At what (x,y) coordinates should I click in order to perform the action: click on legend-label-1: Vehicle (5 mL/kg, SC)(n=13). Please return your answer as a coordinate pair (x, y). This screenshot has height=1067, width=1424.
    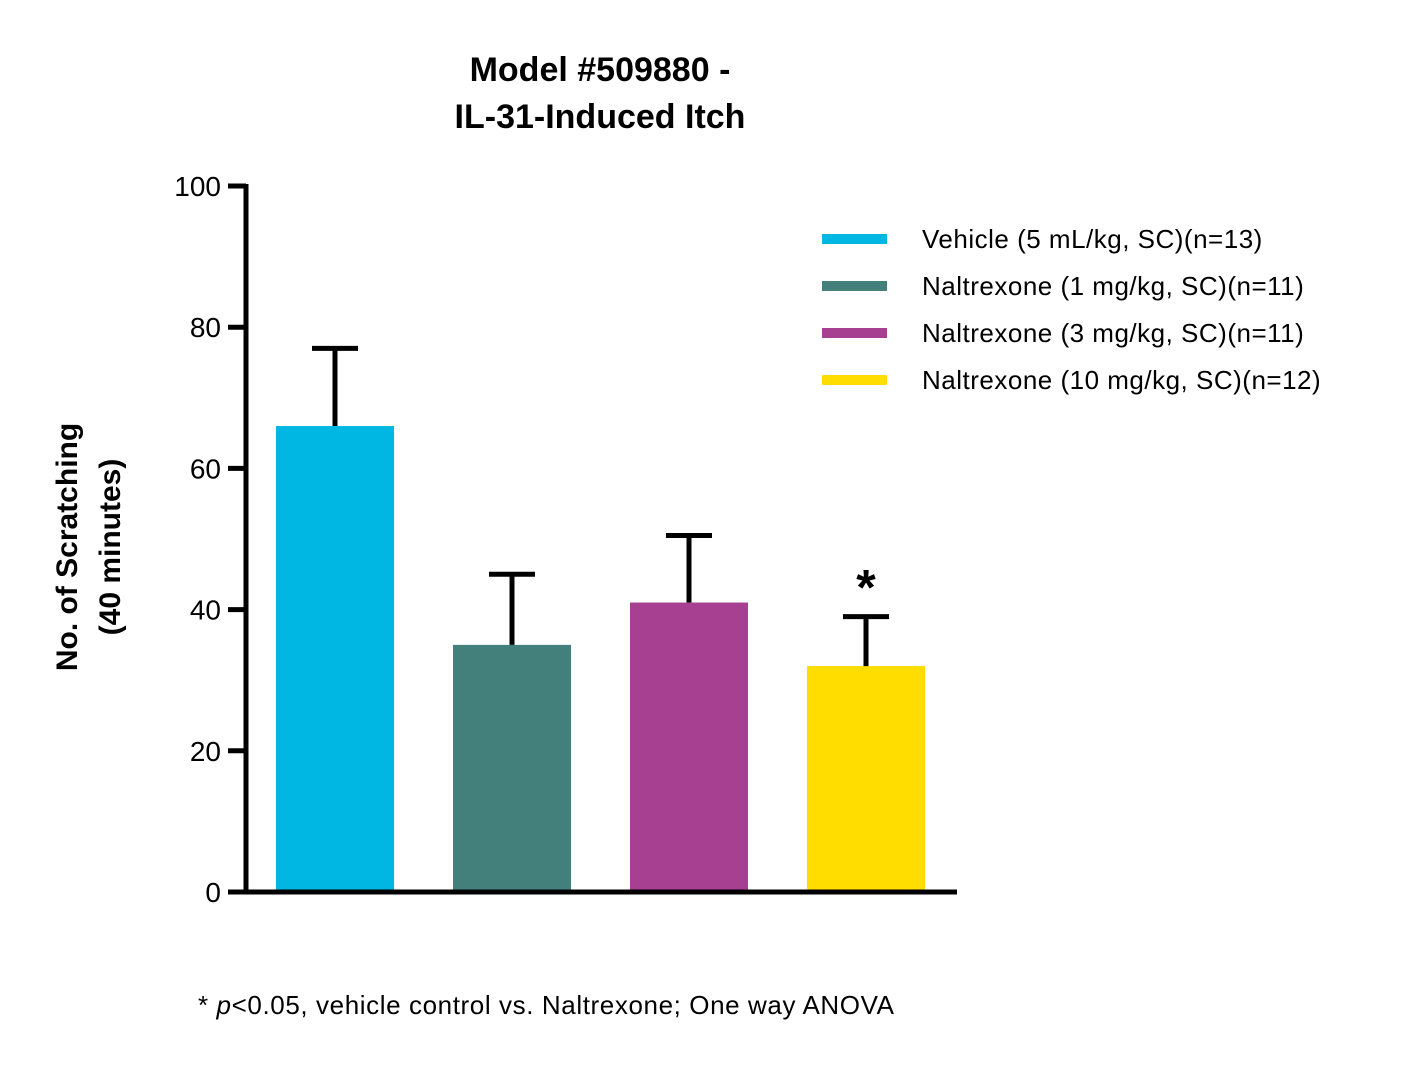
    Looking at the image, I should click on (1092, 239).